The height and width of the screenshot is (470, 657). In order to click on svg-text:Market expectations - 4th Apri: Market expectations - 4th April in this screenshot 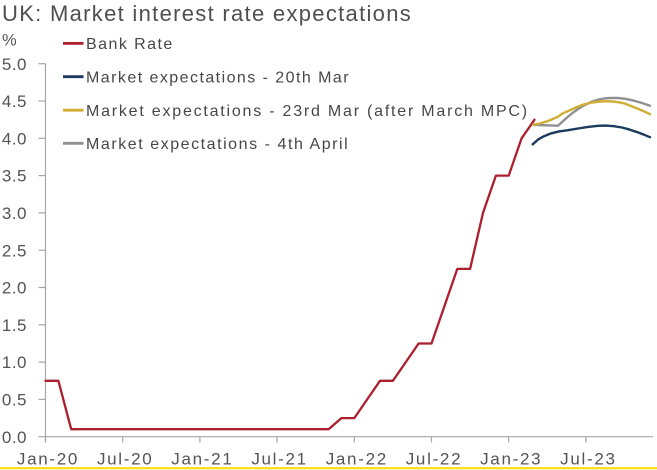, I will do `click(217, 144)`.